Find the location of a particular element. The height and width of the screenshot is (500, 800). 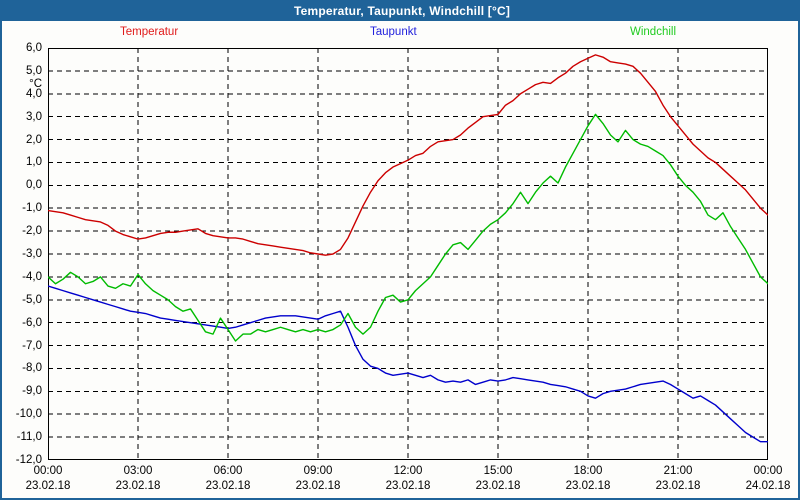

y-axis-tick: -12,0 is located at coordinates (28, 460).